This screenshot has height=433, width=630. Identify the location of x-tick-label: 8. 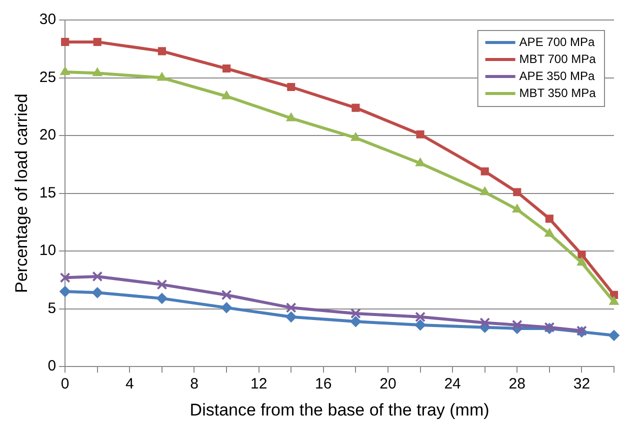
(194, 384).